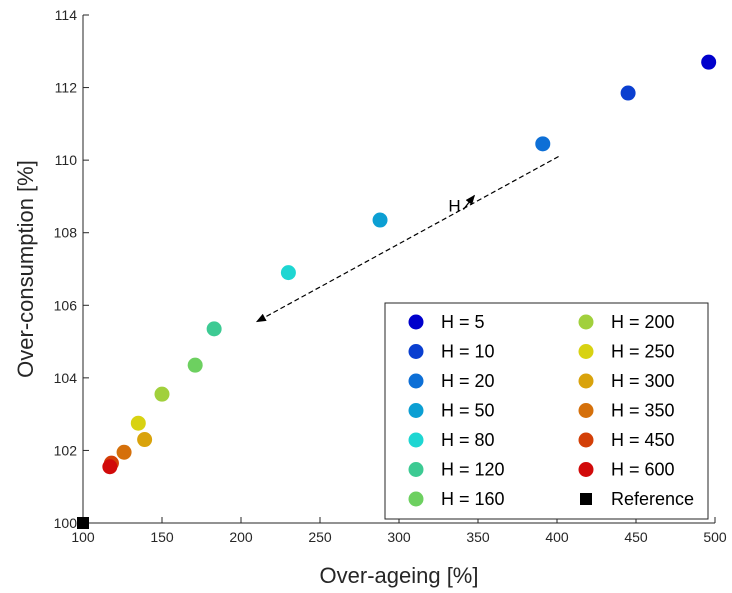 The width and height of the screenshot is (732, 593). I want to click on legend-entry-label: H = 200, so click(643, 322).